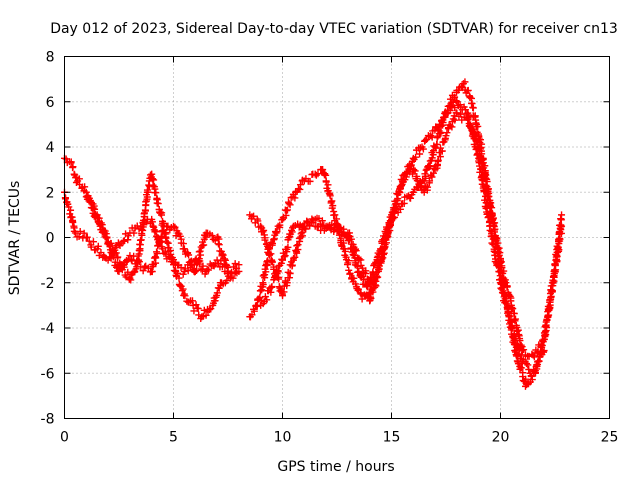 Image resolution: width=640 pixels, height=480 pixels. I want to click on series-track-c, so click(157, 234).